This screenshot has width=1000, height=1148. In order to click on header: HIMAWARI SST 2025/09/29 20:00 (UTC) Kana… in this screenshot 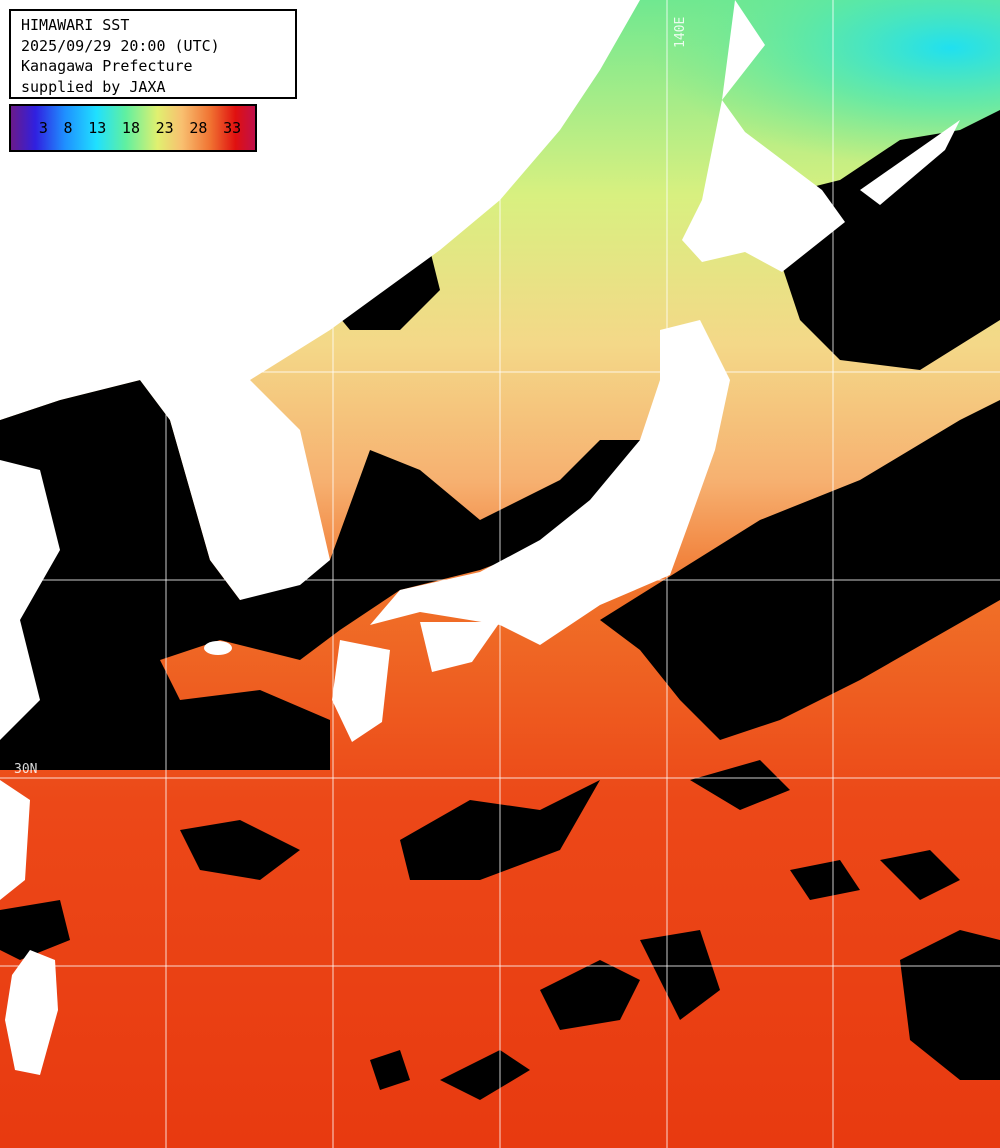, I will do `click(153, 54)`.